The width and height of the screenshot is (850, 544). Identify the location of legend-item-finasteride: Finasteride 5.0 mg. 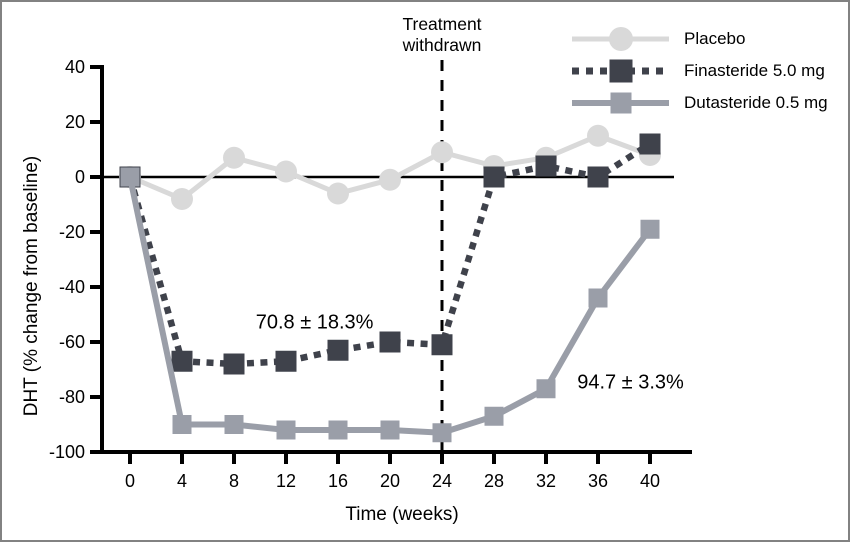
(700, 71).